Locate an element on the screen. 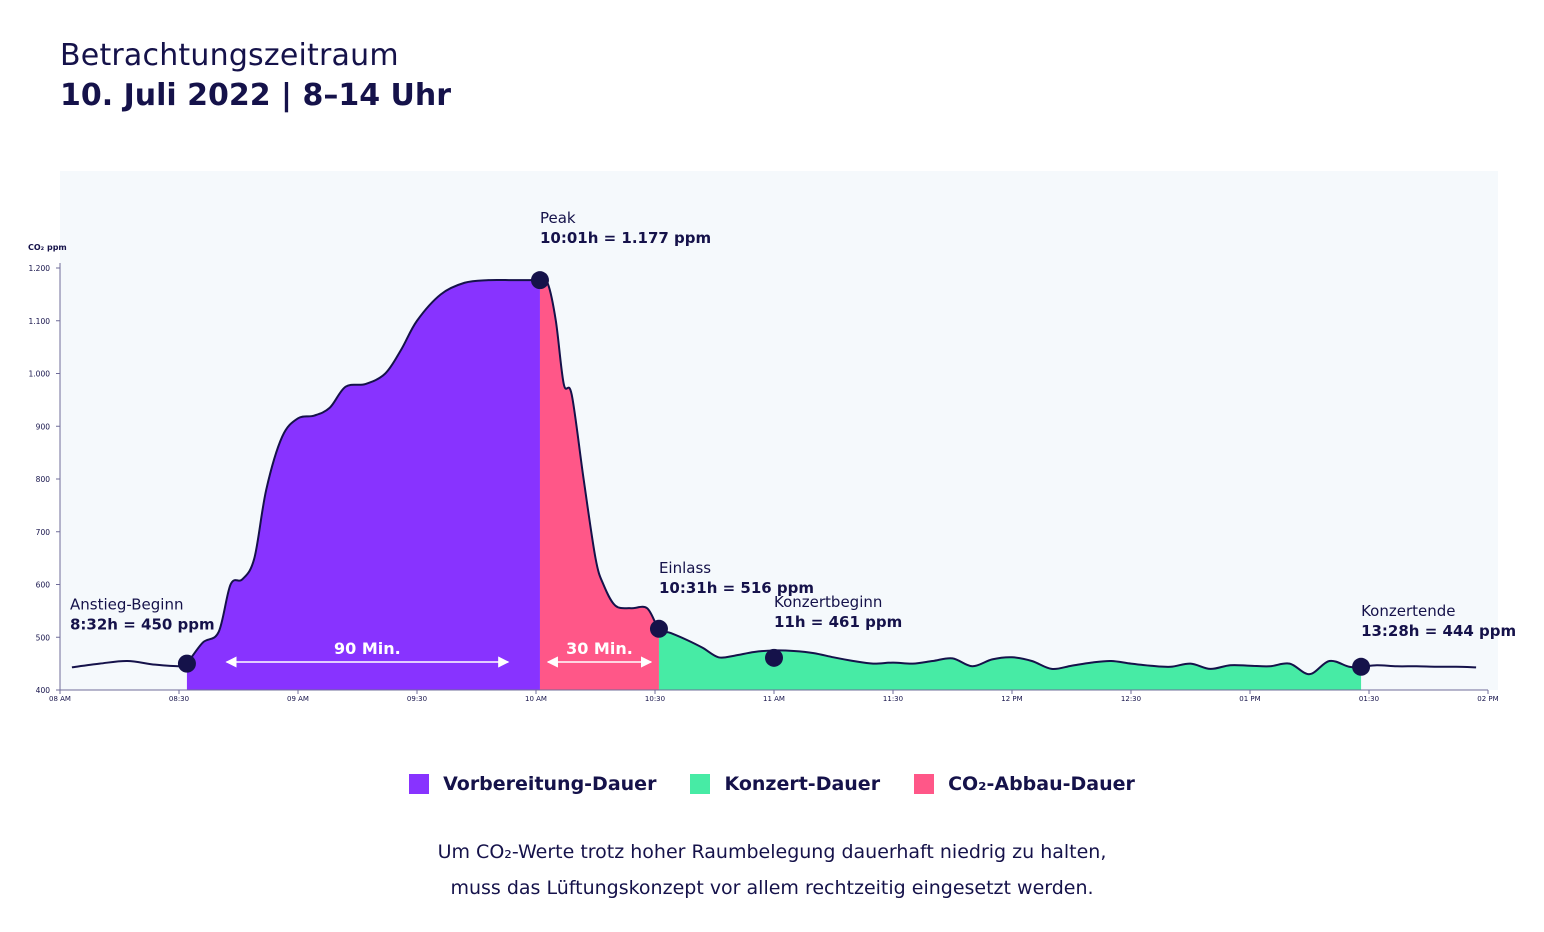 This screenshot has height=932, width=1544. duration-arrows: 90 Min. 30 Min. is located at coordinates (439, 653).